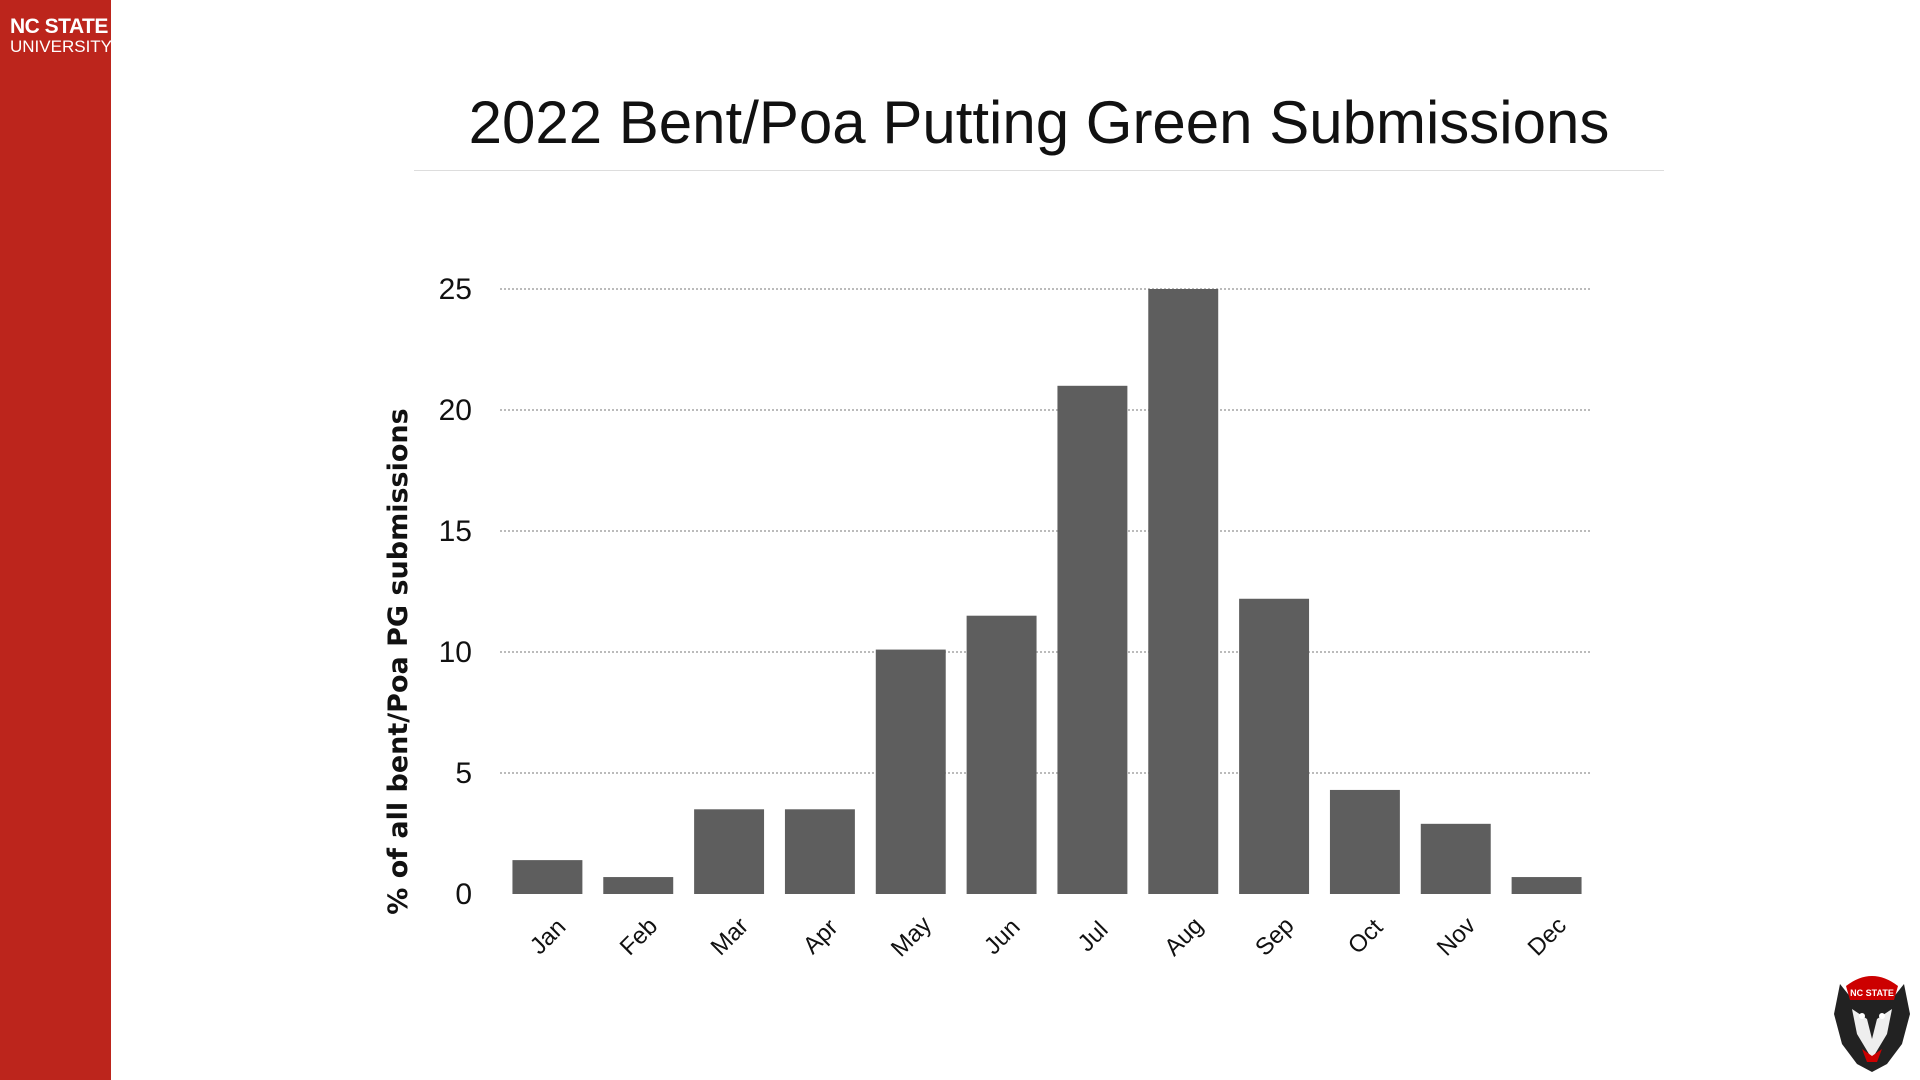  Describe the element at coordinates (1093, 936) in the screenshot. I see `x-tick-label: Jul` at that location.